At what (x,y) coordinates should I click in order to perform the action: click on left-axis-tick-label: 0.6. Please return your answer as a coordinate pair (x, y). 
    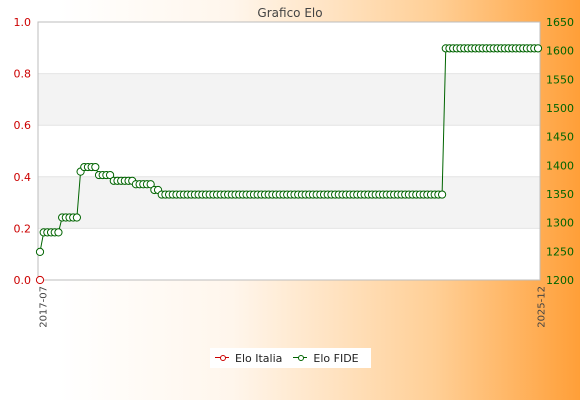
    Looking at the image, I should click on (23, 125).